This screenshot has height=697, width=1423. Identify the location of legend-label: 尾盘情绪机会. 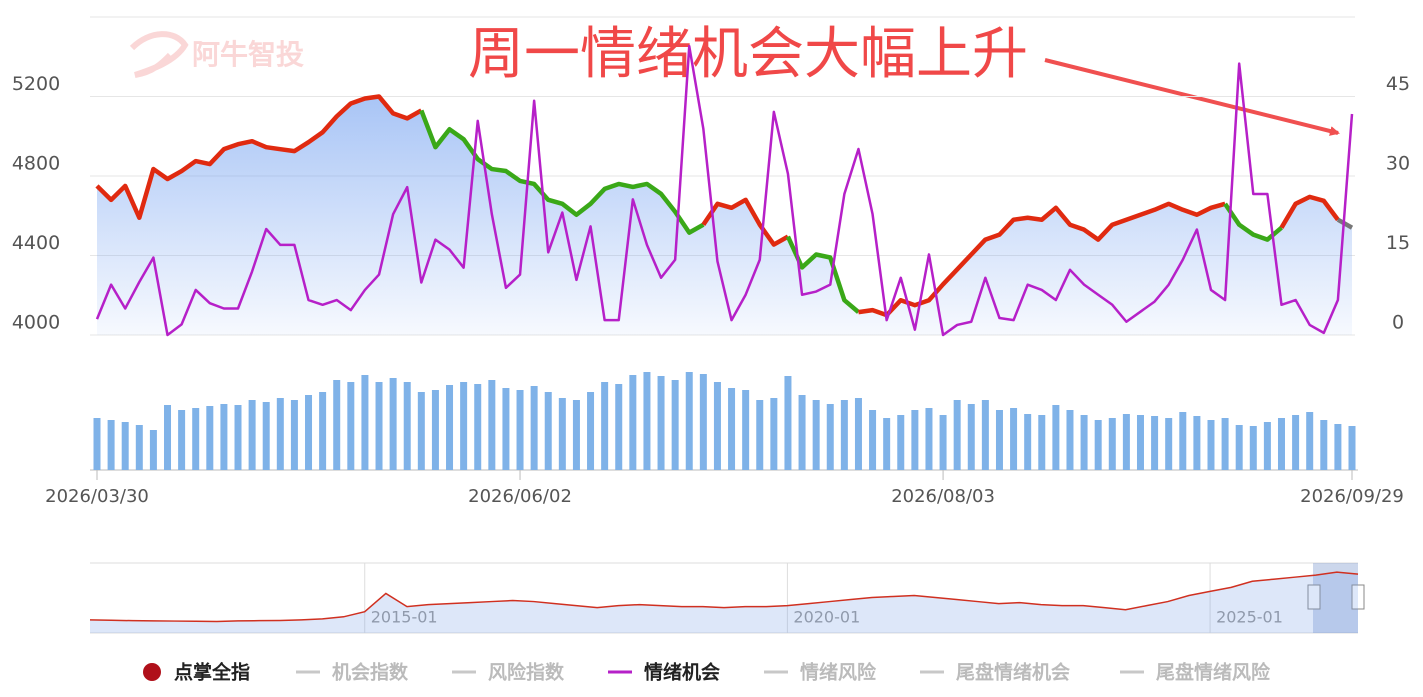
(1013, 672).